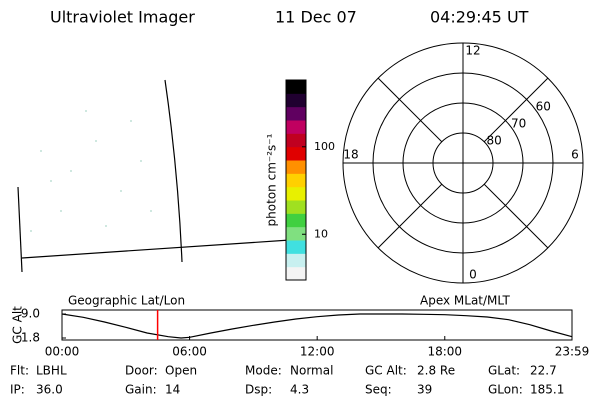  I want to click on plot-frame, so click(317, 325).